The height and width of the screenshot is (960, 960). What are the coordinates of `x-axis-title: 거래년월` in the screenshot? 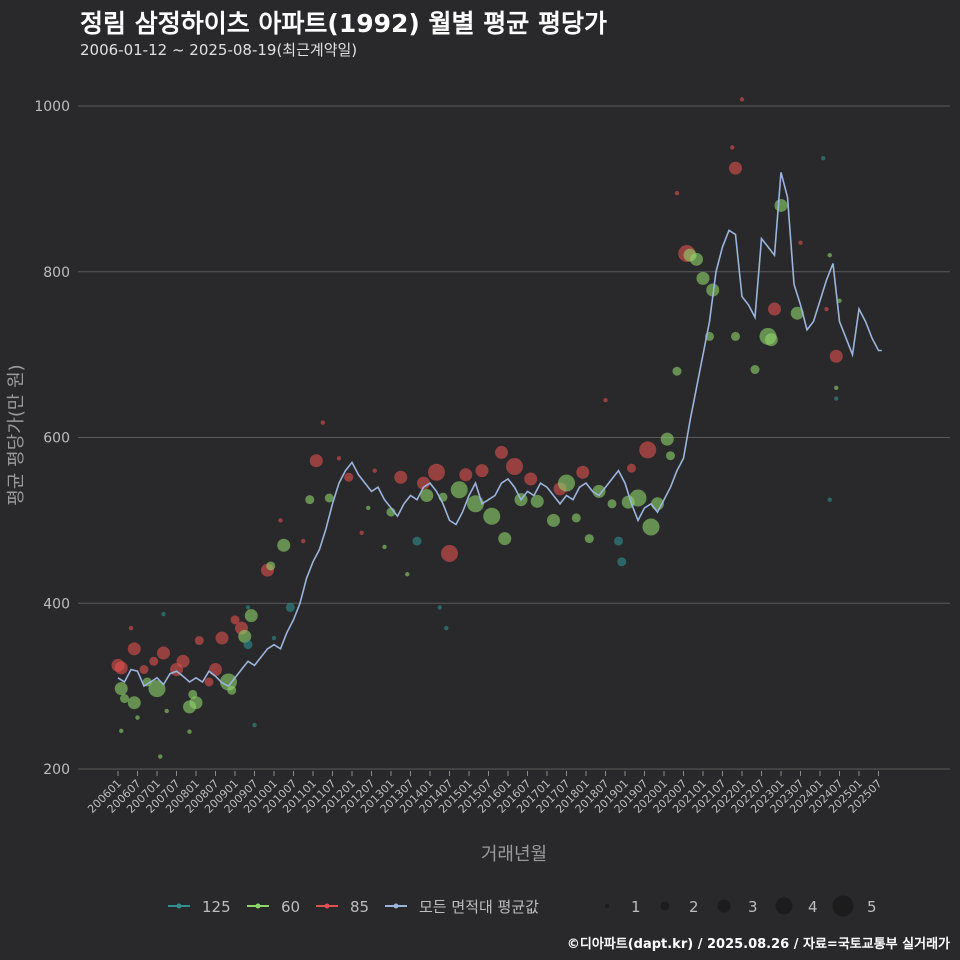 It's located at (514, 854).